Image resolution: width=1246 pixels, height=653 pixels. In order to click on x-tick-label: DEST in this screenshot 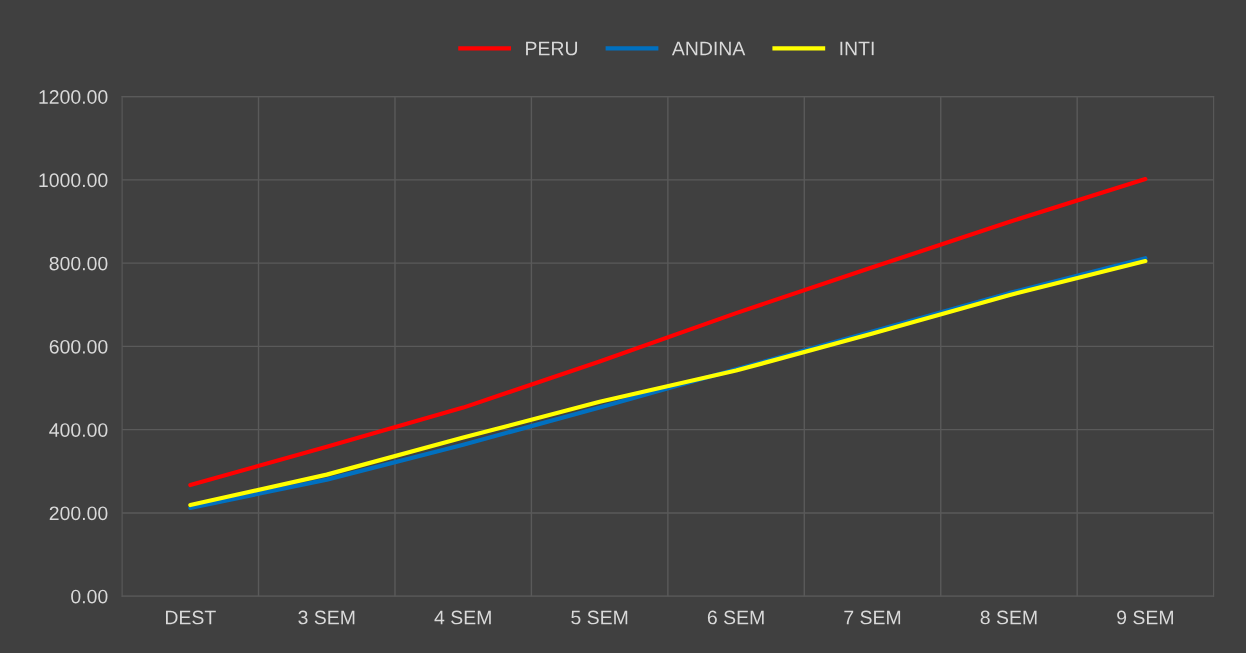, I will do `click(190, 617)`.